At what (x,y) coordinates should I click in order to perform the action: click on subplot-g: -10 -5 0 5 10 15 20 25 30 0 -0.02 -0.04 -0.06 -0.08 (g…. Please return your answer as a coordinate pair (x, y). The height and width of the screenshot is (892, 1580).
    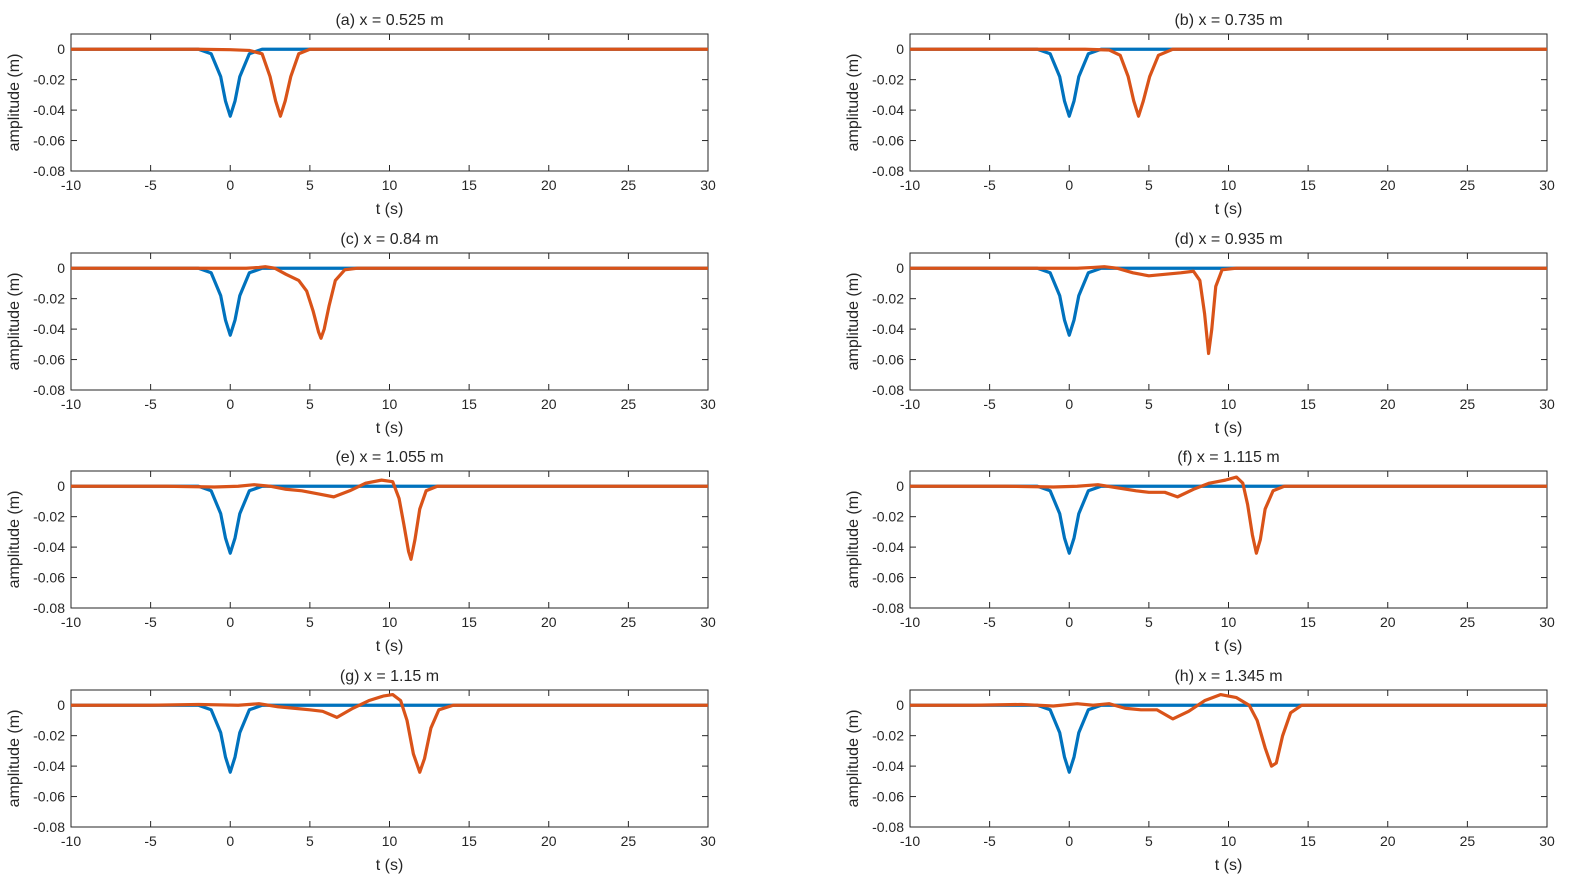
    Looking at the image, I should click on (361, 771).